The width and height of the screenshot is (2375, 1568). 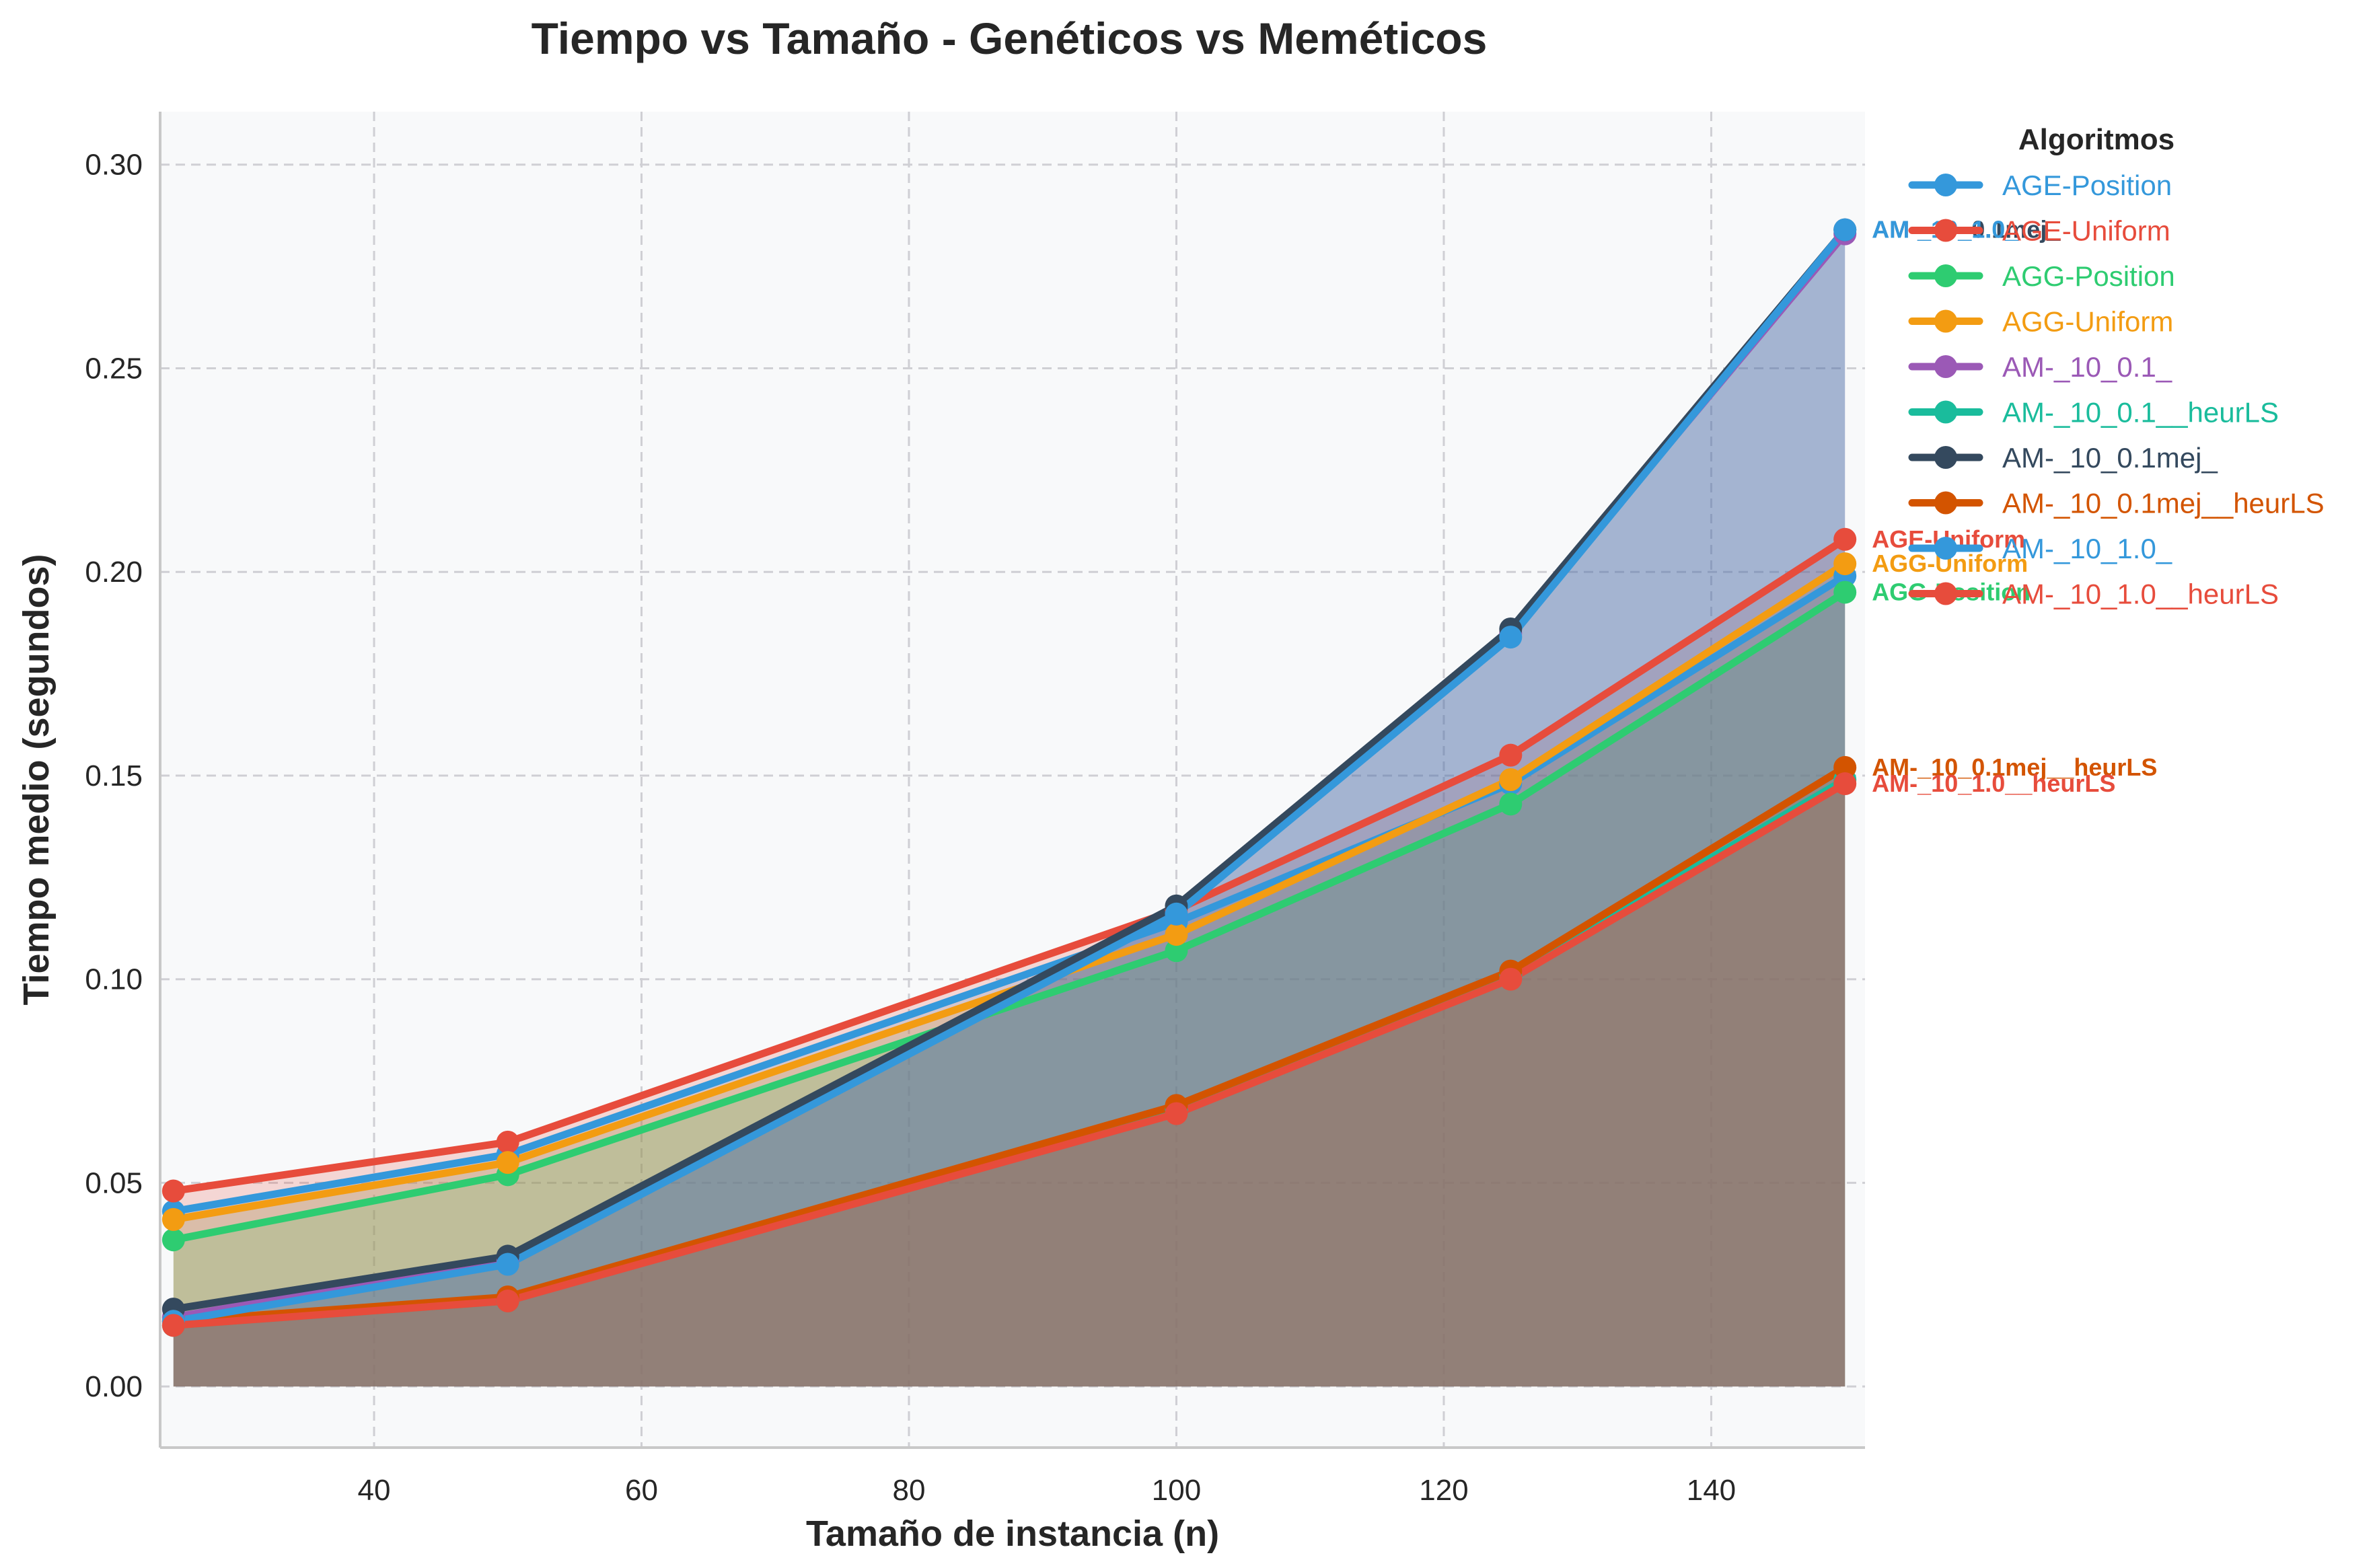 What do you see at coordinates (909, 1491) in the screenshot?
I see `x-tick-label: 80` at bounding box center [909, 1491].